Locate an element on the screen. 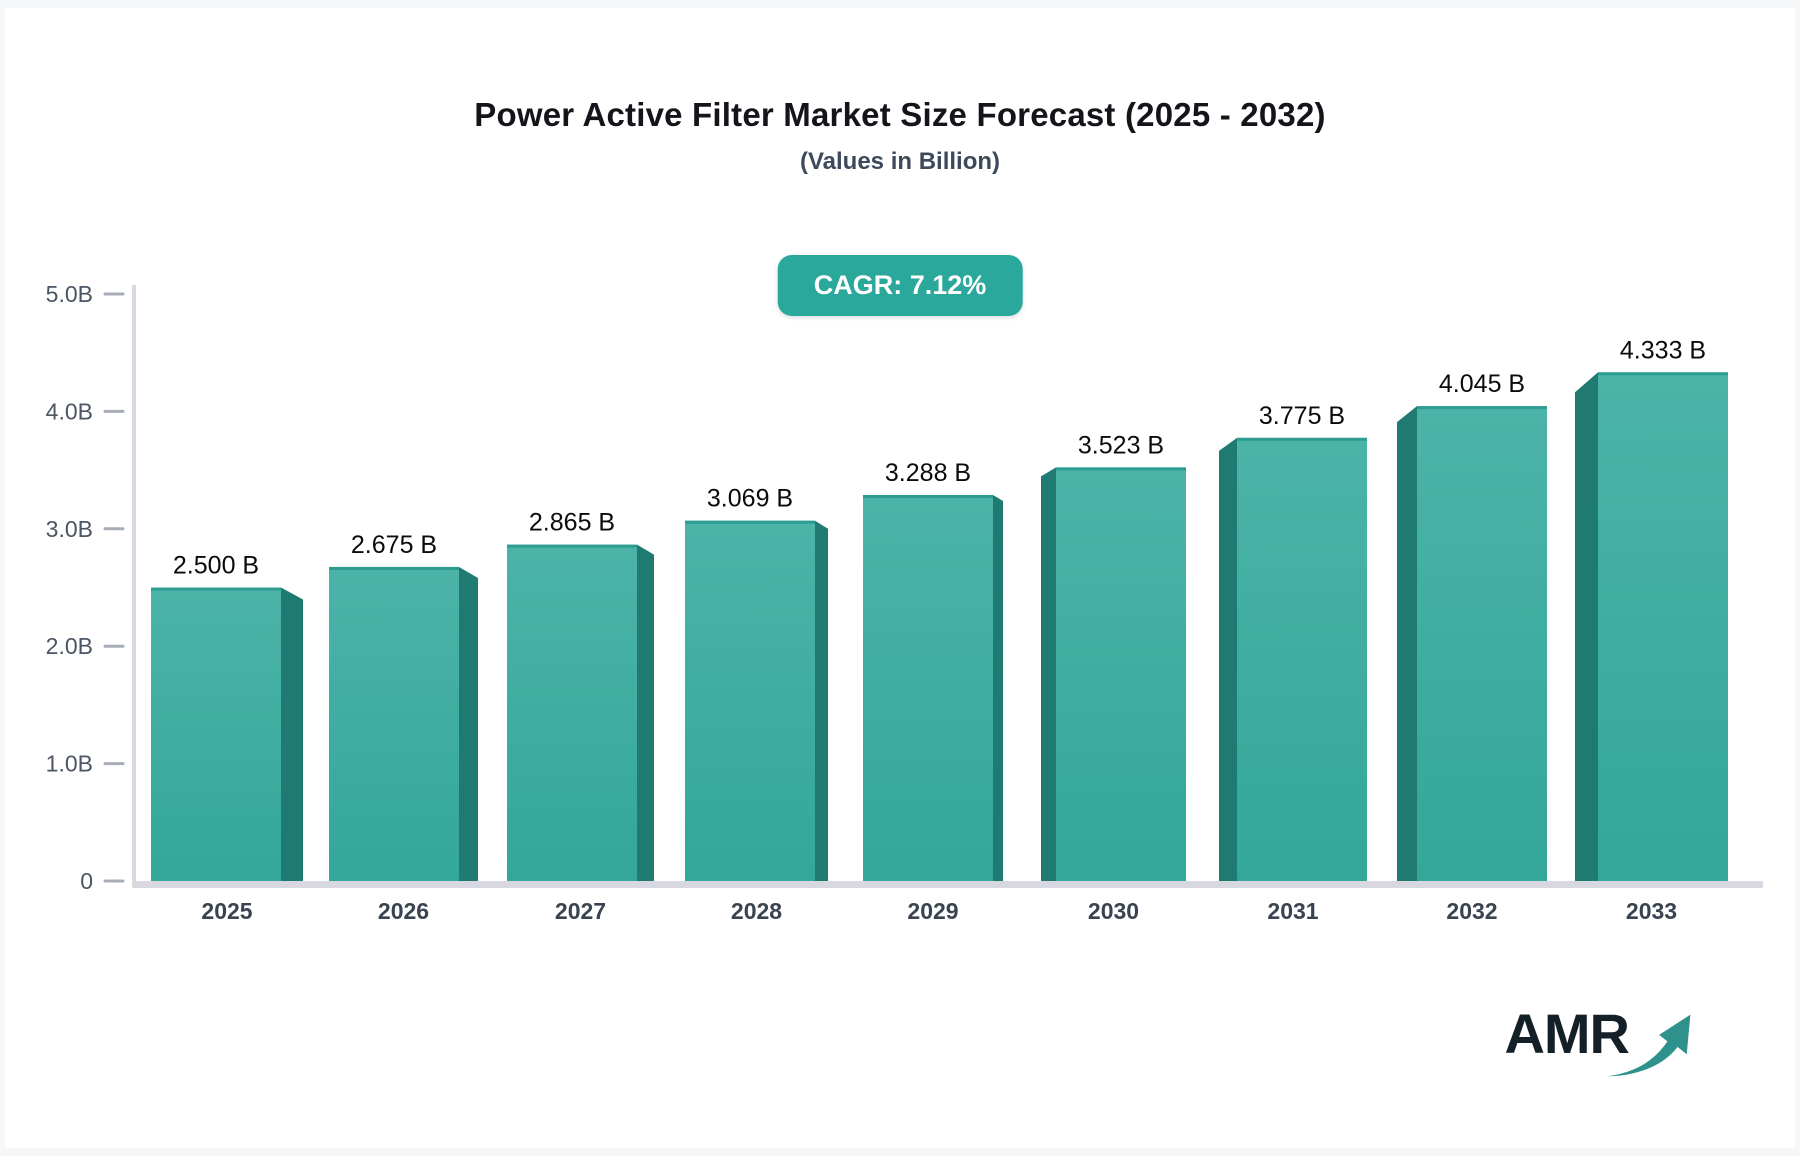 The height and width of the screenshot is (1156, 1800). bar-face-2027 is located at coordinates (572, 712).